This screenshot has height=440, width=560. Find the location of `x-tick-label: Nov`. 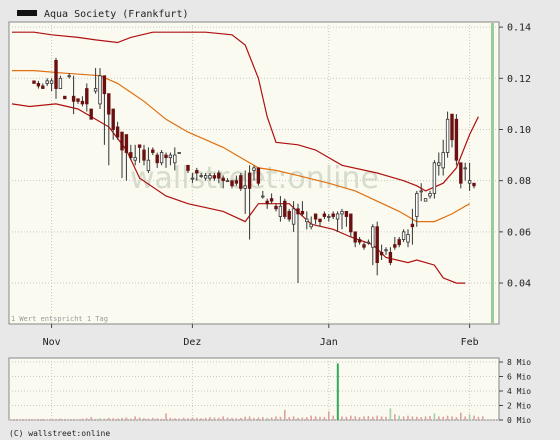

x-tick-label: Nov is located at coordinates (52, 342).